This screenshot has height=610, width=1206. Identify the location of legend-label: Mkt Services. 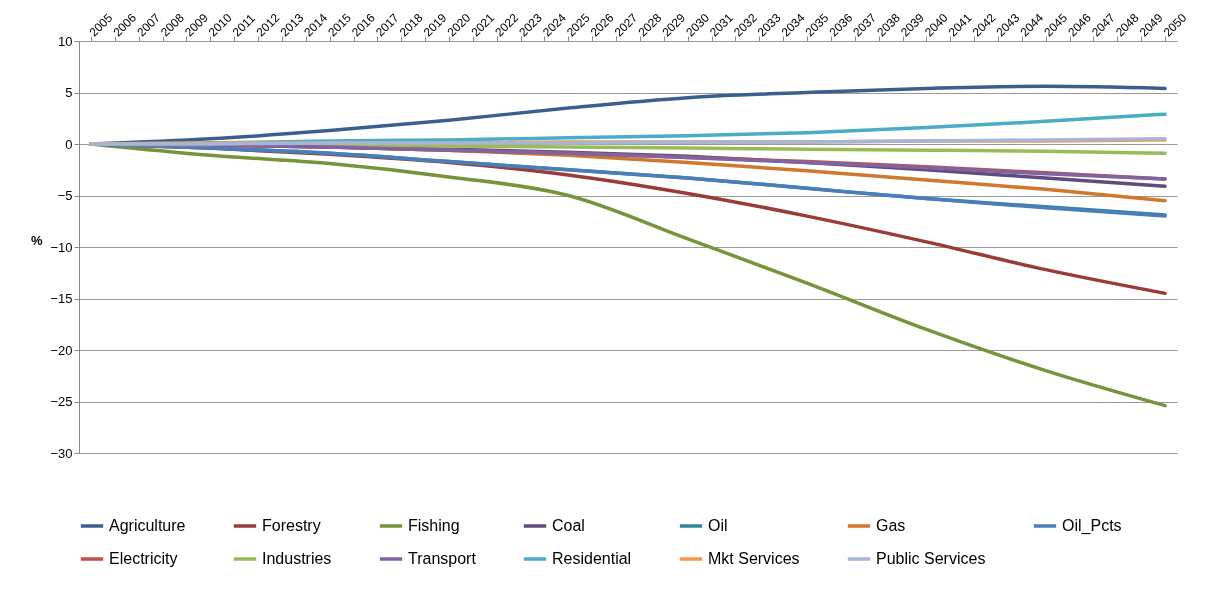
(754, 558).